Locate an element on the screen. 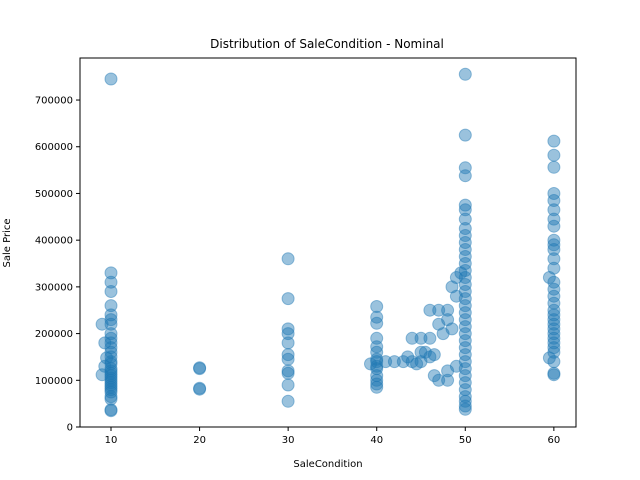 This screenshot has height=480, width=640. x-tick-label: 60 is located at coordinates (553, 440).